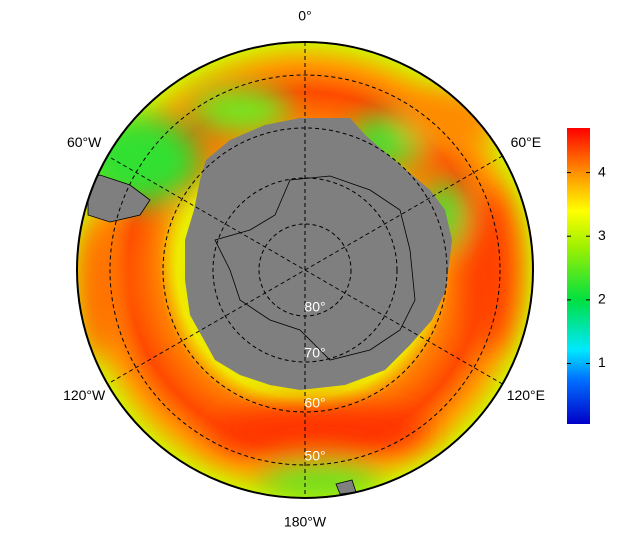 The height and width of the screenshot is (552, 625). I want to click on parallel, so click(305, 270).